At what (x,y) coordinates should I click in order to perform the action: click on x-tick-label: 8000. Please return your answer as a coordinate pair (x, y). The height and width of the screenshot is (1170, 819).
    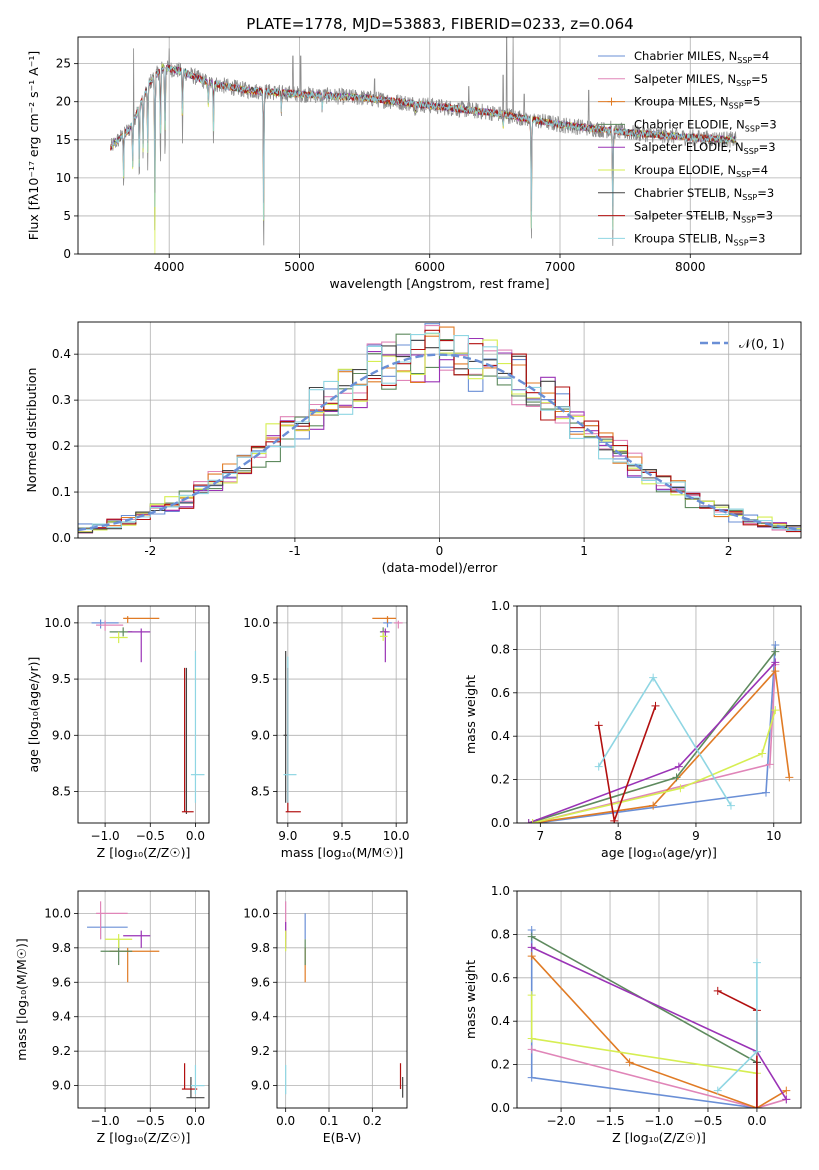
    Looking at the image, I should click on (690, 267).